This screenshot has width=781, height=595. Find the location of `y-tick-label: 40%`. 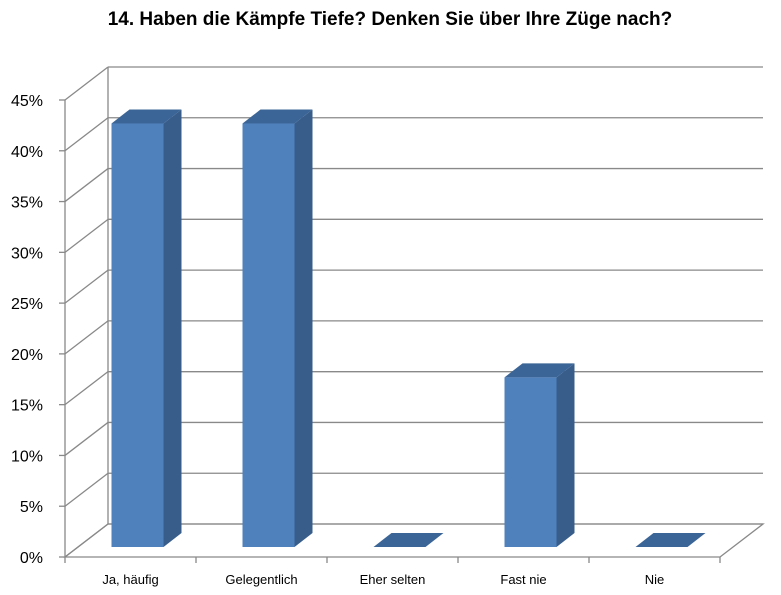

y-tick-label: 40% is located at coordinates (27, 152).